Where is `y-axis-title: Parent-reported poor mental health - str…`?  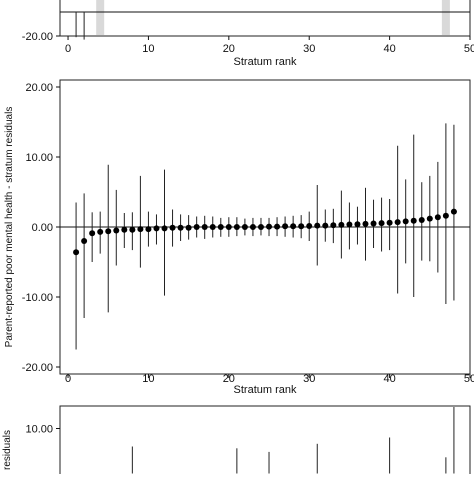
y-axis-title: Parent-reported poor mental health - str… is located at coordinates (9, 227).